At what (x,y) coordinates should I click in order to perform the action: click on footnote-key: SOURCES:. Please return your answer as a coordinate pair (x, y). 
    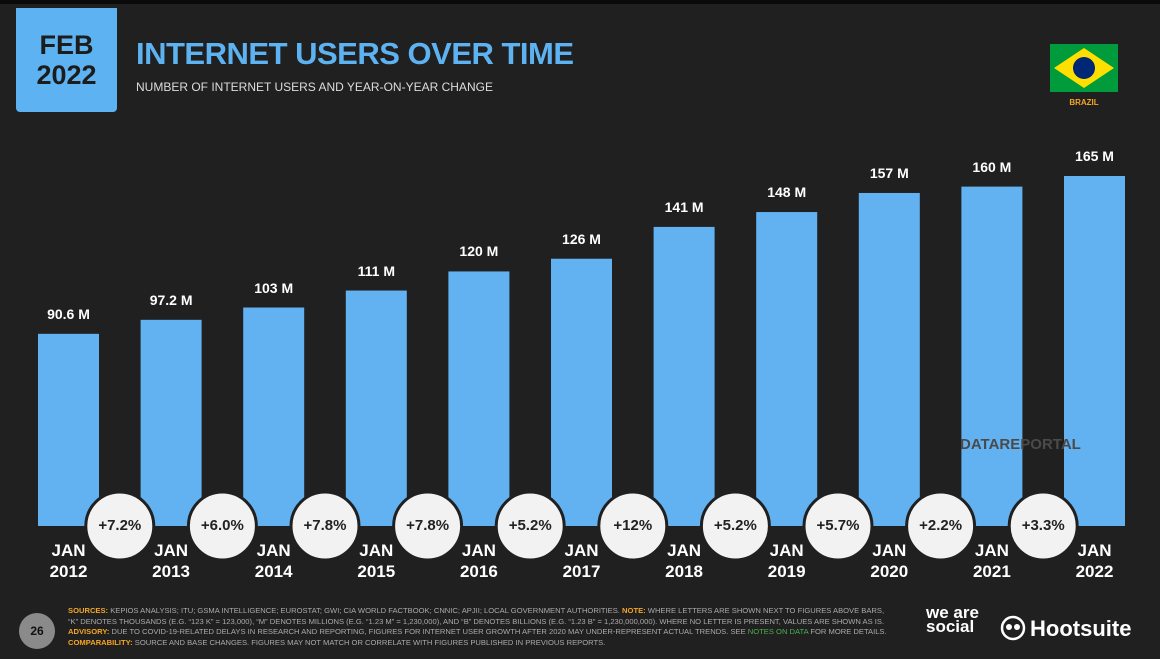
    Looking at the image, I should click on (88, 610).